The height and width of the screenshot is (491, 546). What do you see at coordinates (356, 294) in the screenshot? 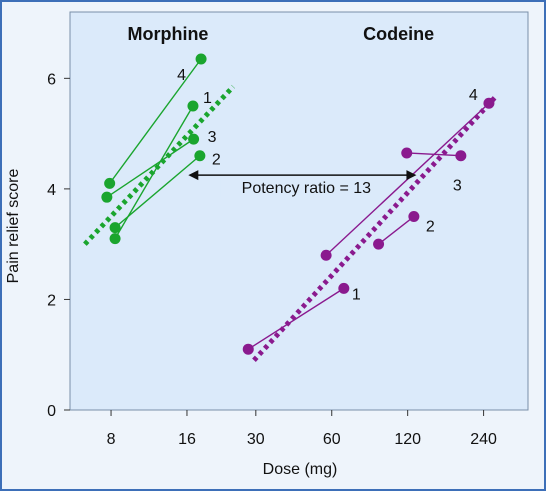
I see `codeine-subject-label: 1` at bounding box center [356, 294].